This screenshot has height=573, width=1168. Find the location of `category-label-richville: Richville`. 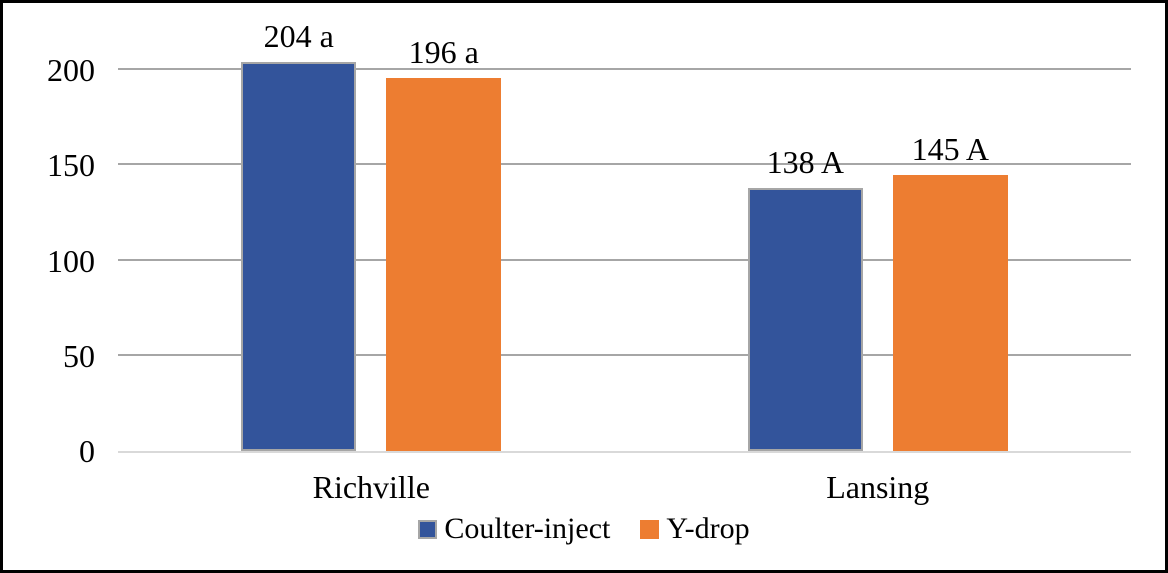

category-label-richville: Richville is located at coordinates (371, 487).